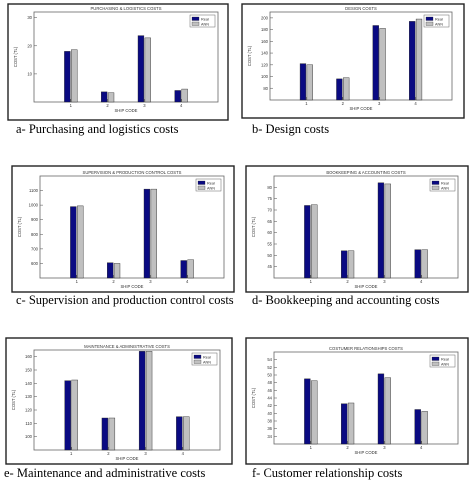 The height and width of the screenshot is (481, 474). What do you see at coordinates (35, 219) in the screenshot?
I see `y-tick-label: 900` at bounding box center [35, 219].